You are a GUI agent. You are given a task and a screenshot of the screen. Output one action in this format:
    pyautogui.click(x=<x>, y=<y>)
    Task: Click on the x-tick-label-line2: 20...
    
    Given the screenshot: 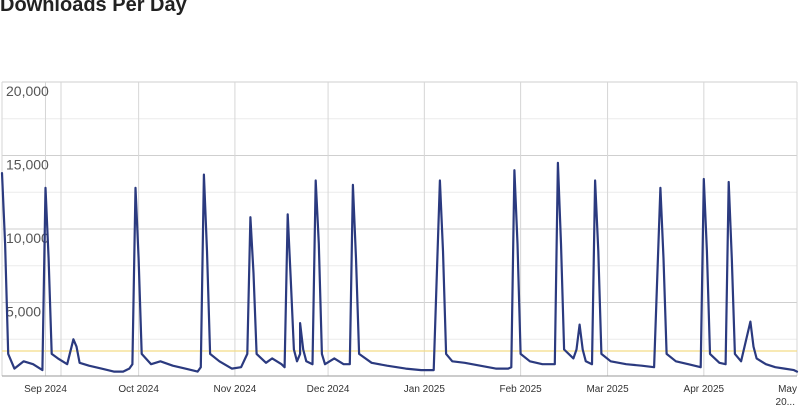 What is the action you would take?
    pyautogui.click(x=785, y=402)
    